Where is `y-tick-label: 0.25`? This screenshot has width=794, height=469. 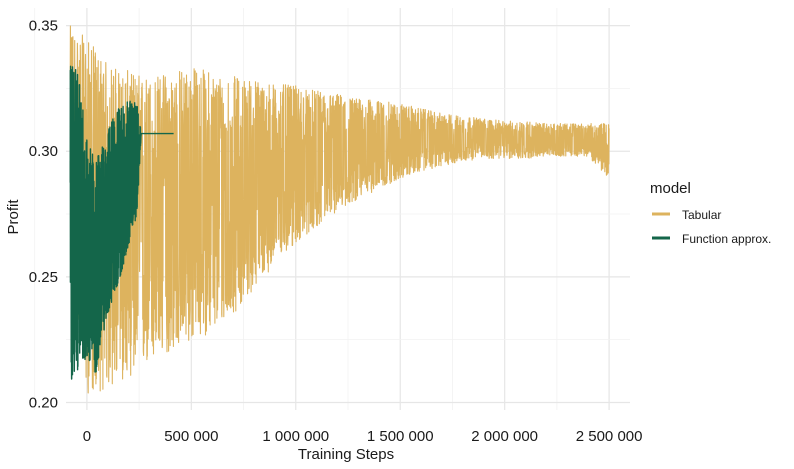 y-tick-label: 0.25 is located at coordinates (43, 277).